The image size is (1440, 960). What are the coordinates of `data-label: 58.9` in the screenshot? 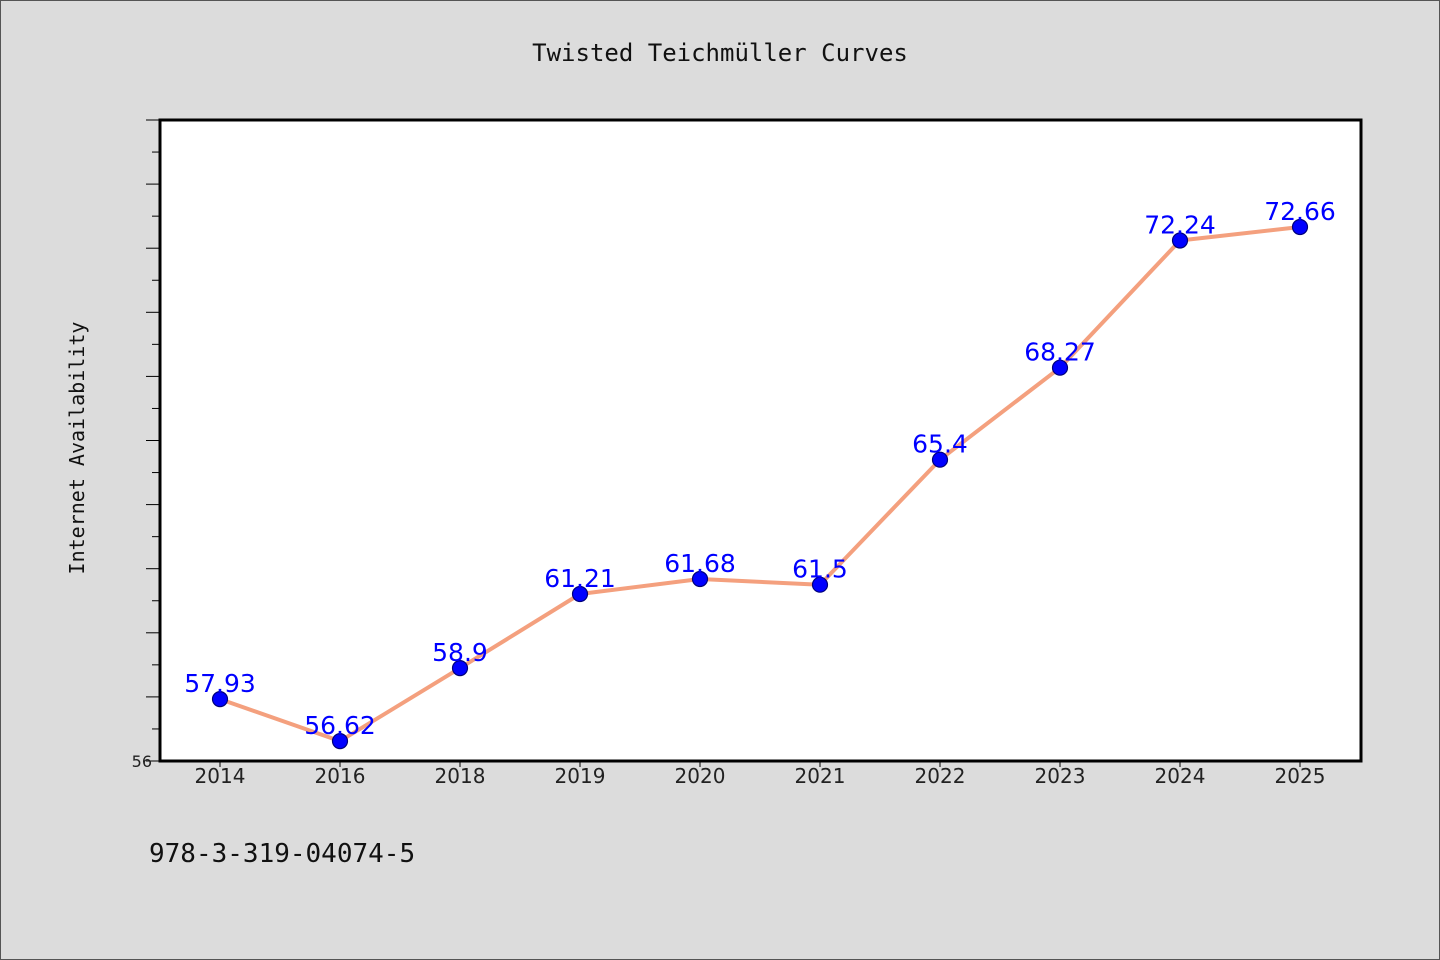 It's located at (460, 652).